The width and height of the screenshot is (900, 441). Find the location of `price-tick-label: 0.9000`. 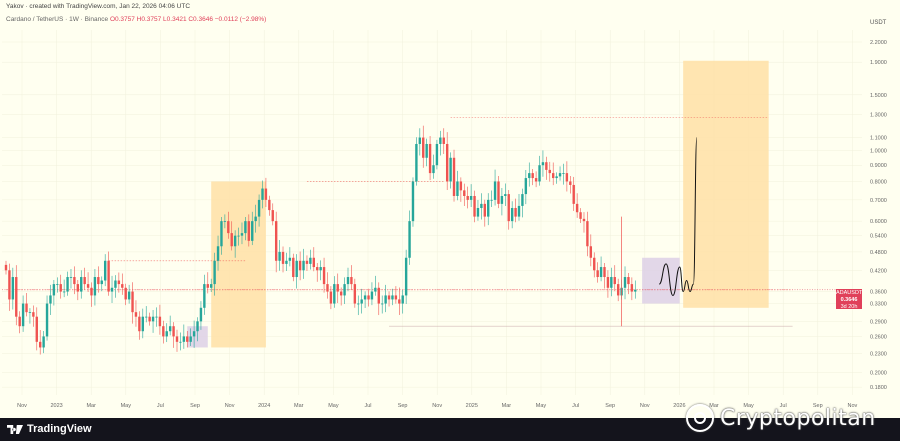

price-tick-label: 0.9000 is located at coordinates (878, 166).